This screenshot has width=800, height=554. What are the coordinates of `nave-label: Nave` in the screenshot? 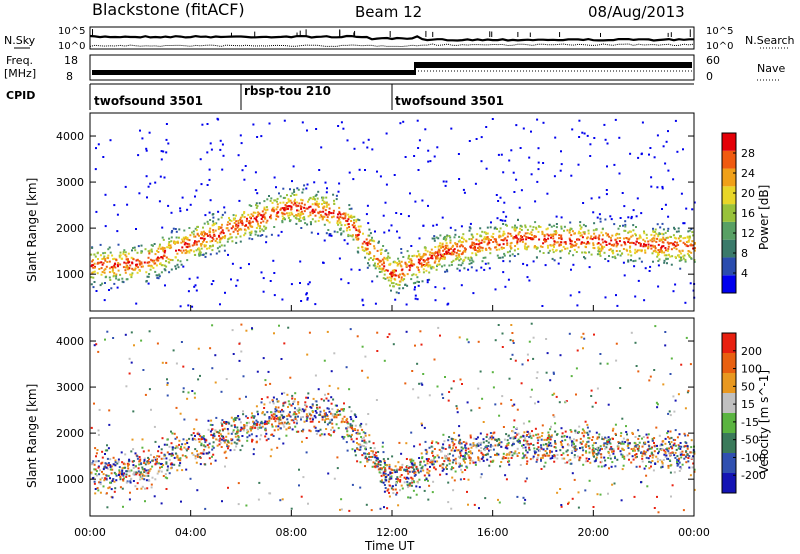 It's located at (771, 68).